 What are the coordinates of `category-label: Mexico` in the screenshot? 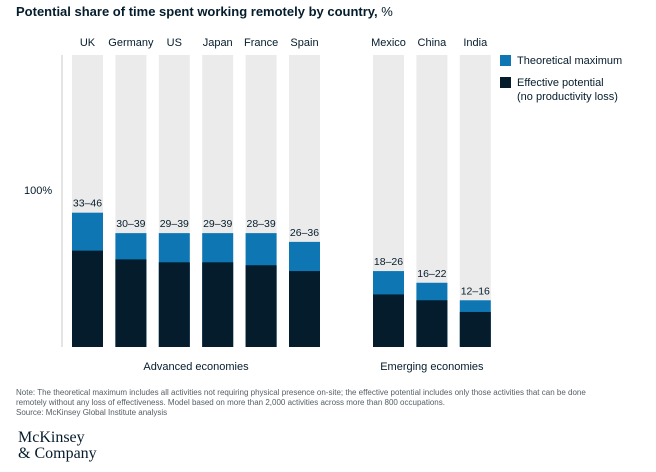 It's located at (388, 43).